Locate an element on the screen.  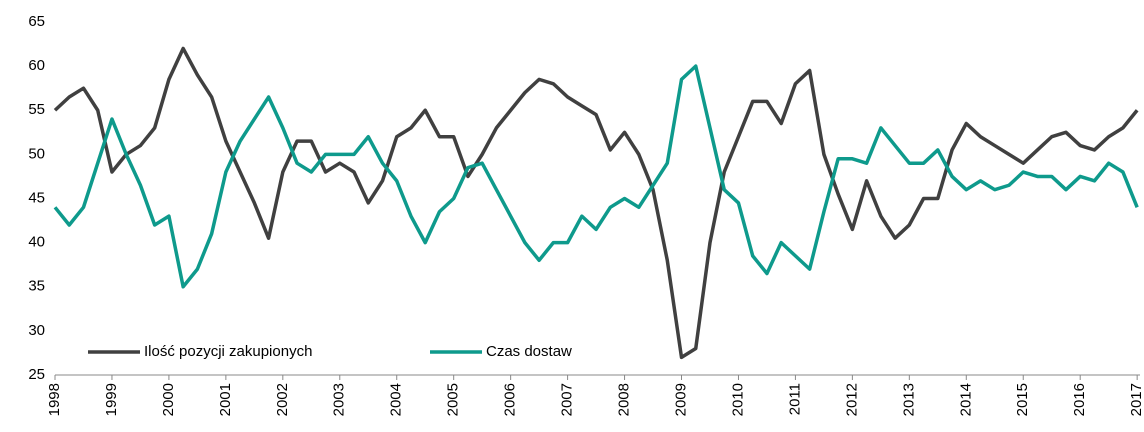
x-tick-label: 2014 is located at coordinates (965, 399).